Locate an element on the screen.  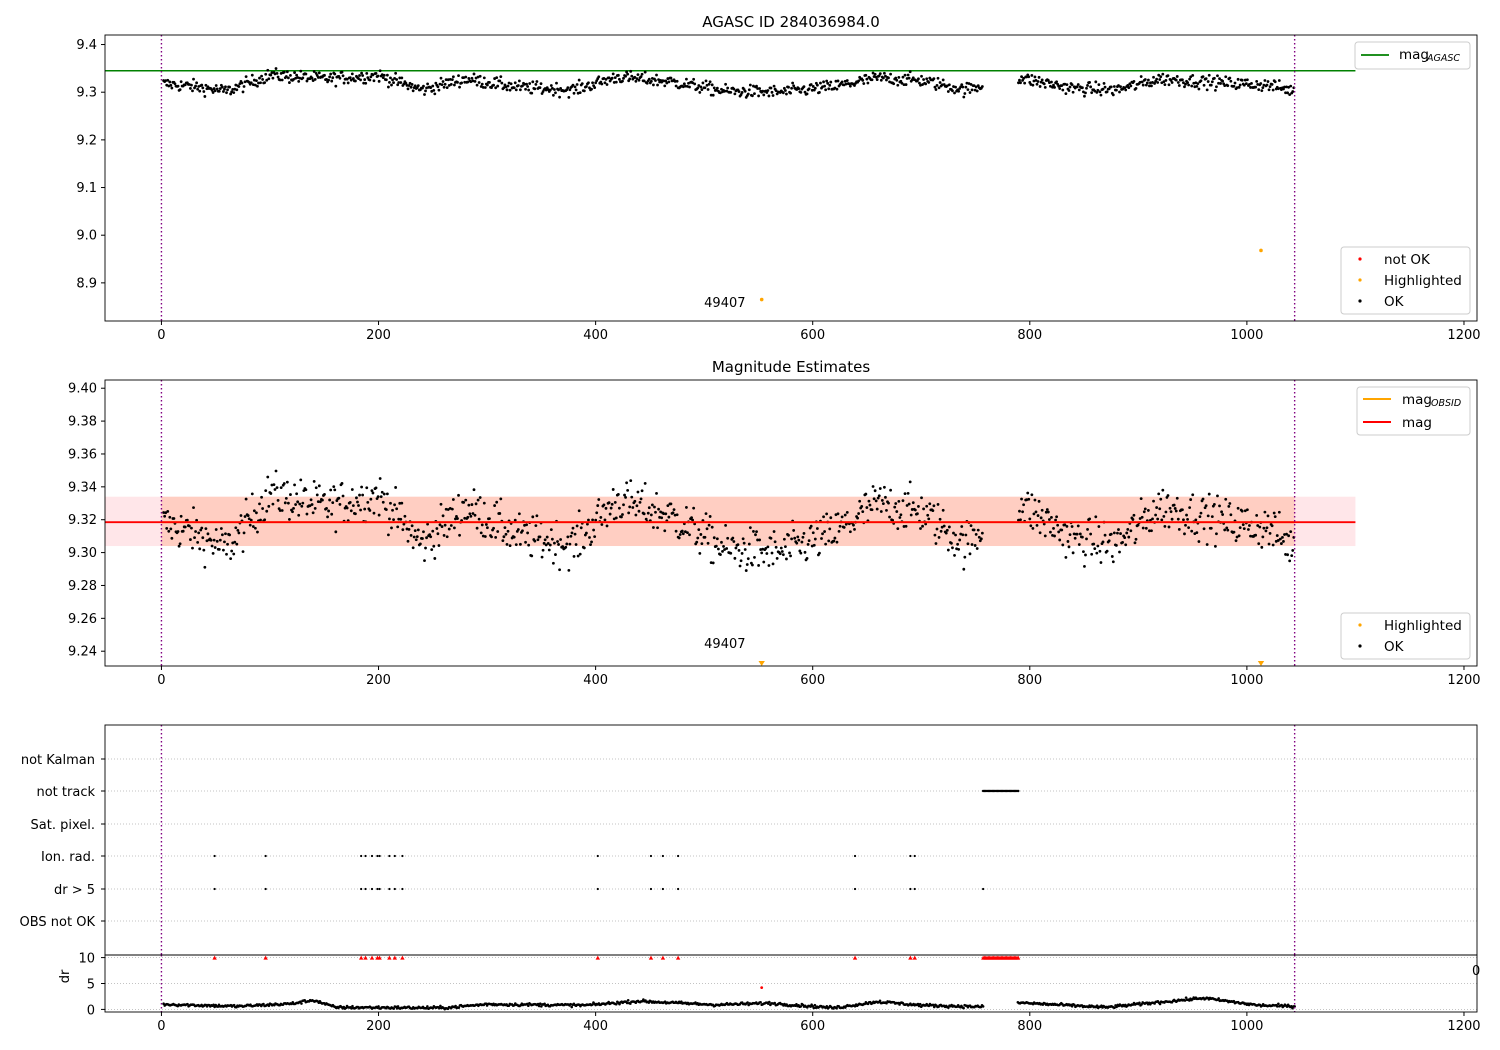
flag-point is located at coordinates (377, 856).